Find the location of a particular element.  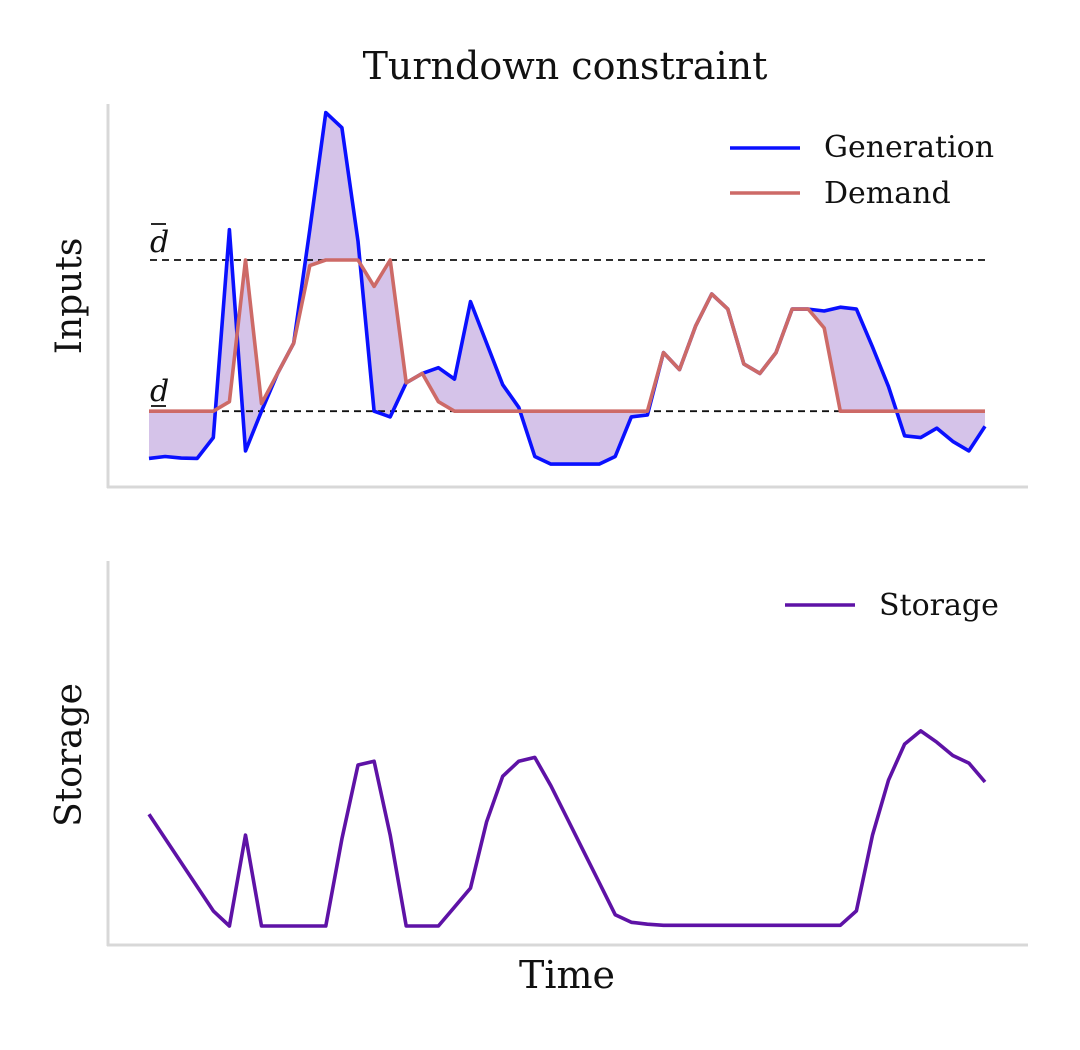

generation-legend-label: Generation is located at coordinates (909, 147).